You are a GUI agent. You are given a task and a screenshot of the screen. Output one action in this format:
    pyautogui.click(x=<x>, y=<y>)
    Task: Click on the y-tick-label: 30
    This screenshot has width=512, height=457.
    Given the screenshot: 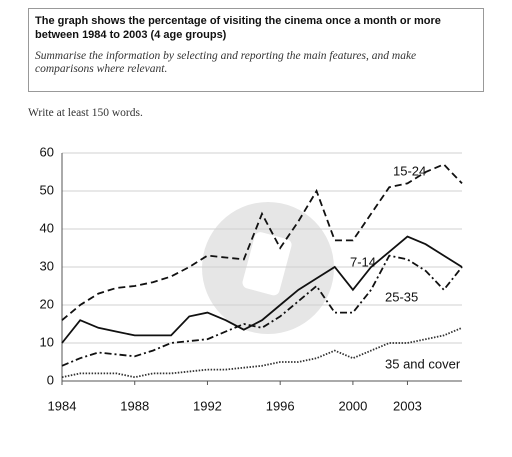 What is the action you would take?
    pyautogui.click(x=47, y=265)
    